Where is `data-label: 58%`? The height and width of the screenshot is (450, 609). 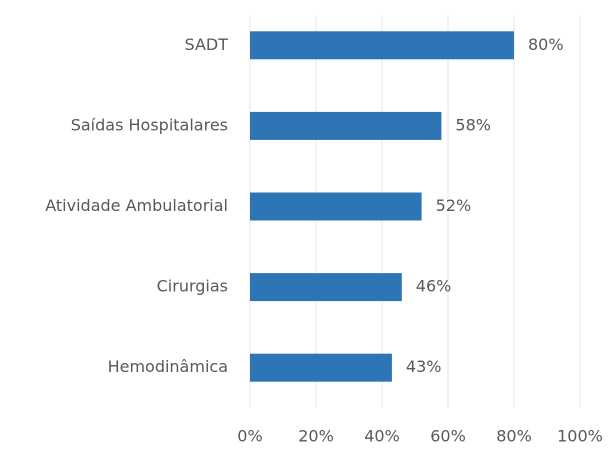 data-label: 58% is located at coordinates (473, 124).